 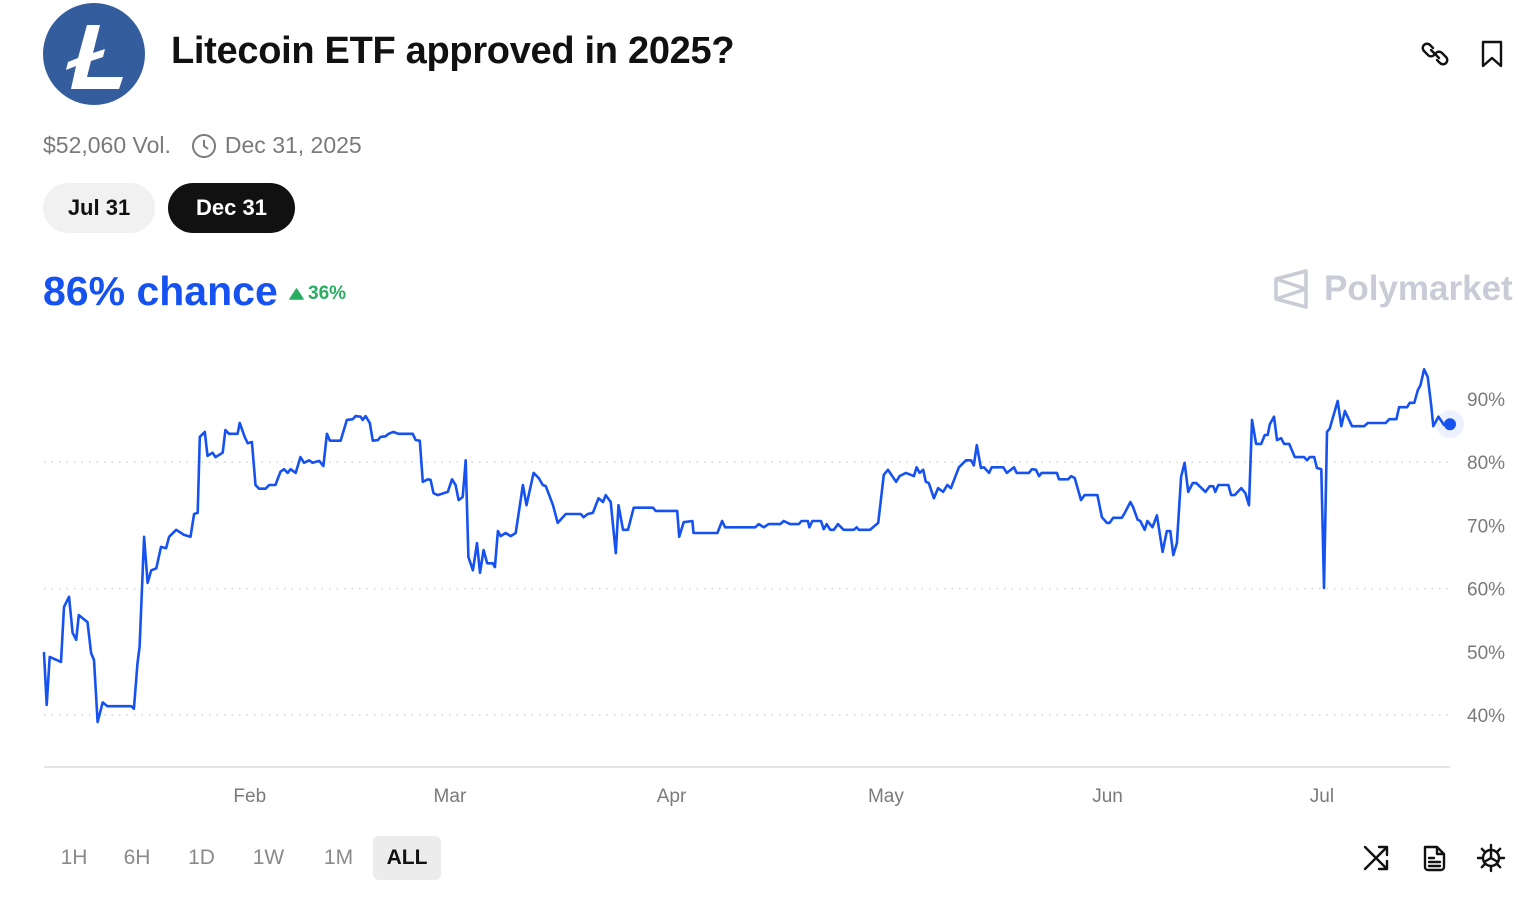 I want to click on change-value: 36%, so click(x=327, y=293).